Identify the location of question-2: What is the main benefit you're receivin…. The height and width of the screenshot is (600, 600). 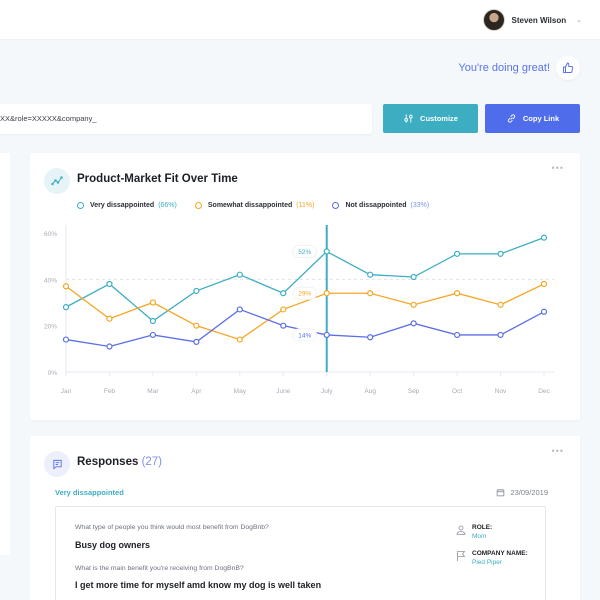
(159, 568).